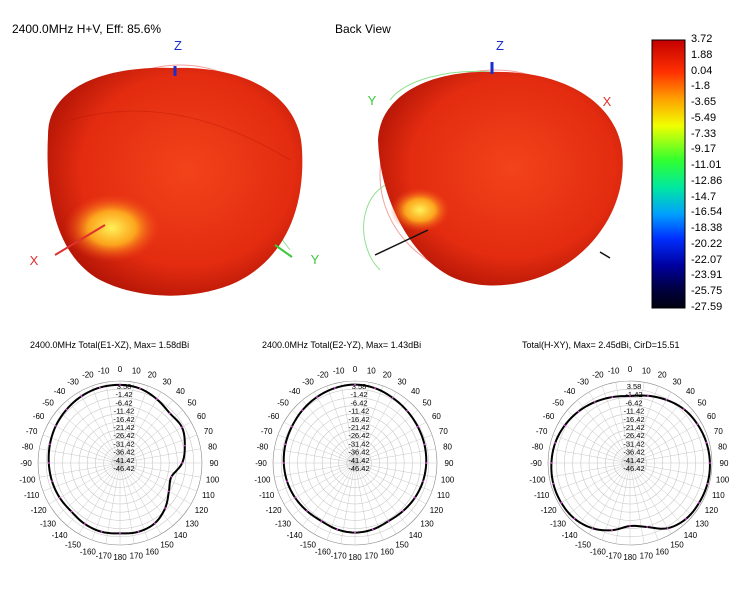  What do you see at coordinates (124, 411) in the screenshot?
I see `radial-label: -11.42` at bounding box center [124, 411].